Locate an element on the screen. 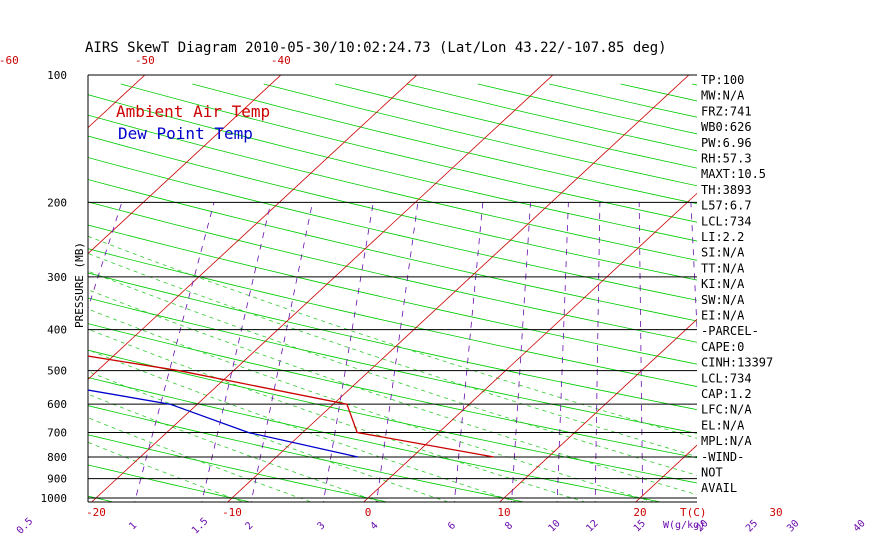  stability-index-item: -WIND- is located at coordinates (722, 457).